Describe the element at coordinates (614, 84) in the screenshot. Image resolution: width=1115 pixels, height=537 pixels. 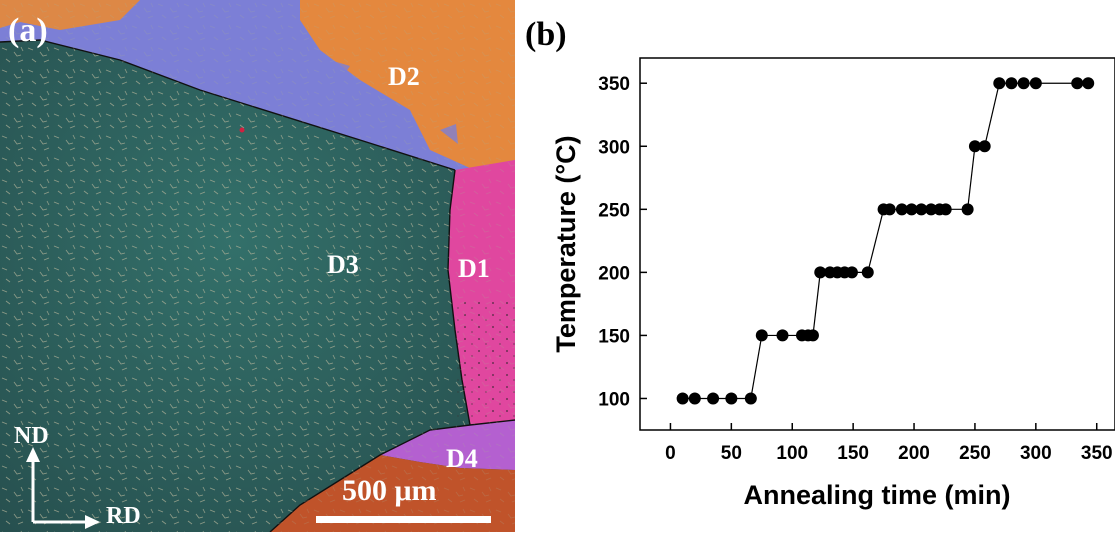
I see `y-tick-label: 350` at that location.